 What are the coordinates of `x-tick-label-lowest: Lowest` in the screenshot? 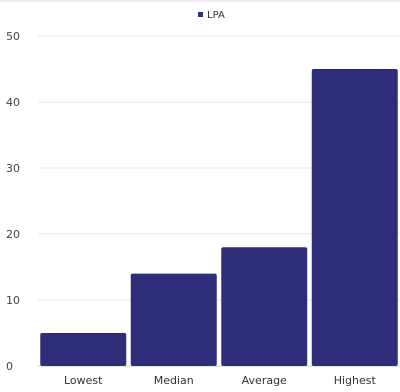 It's located at (83, 380).